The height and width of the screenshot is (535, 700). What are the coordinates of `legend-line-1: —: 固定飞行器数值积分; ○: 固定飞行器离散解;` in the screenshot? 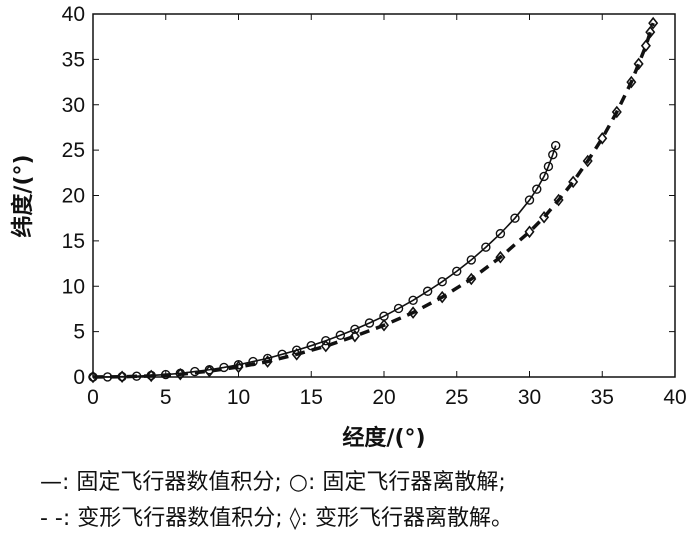 It's located at (273, 482).